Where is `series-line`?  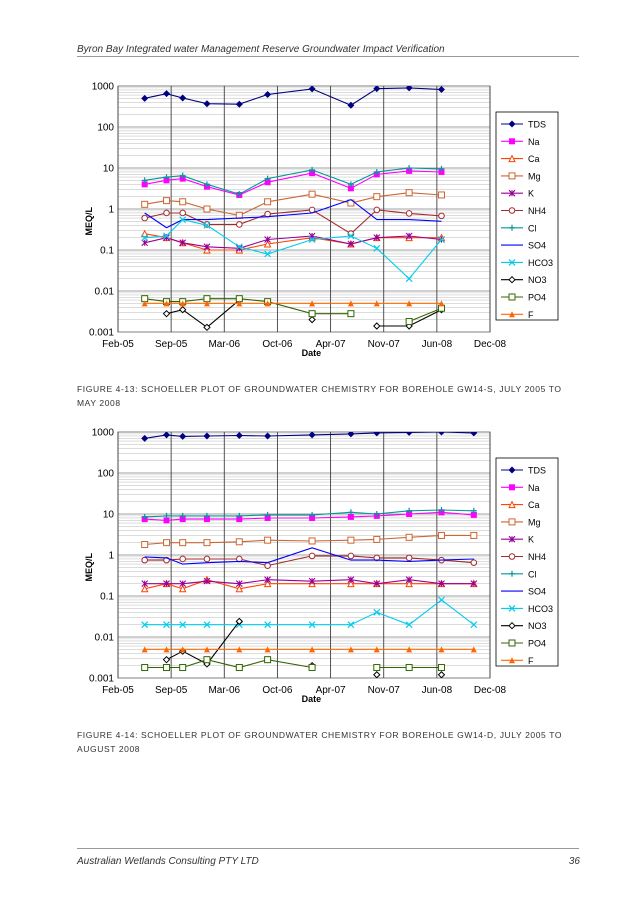 series-line is located at coordinates (309, 584).